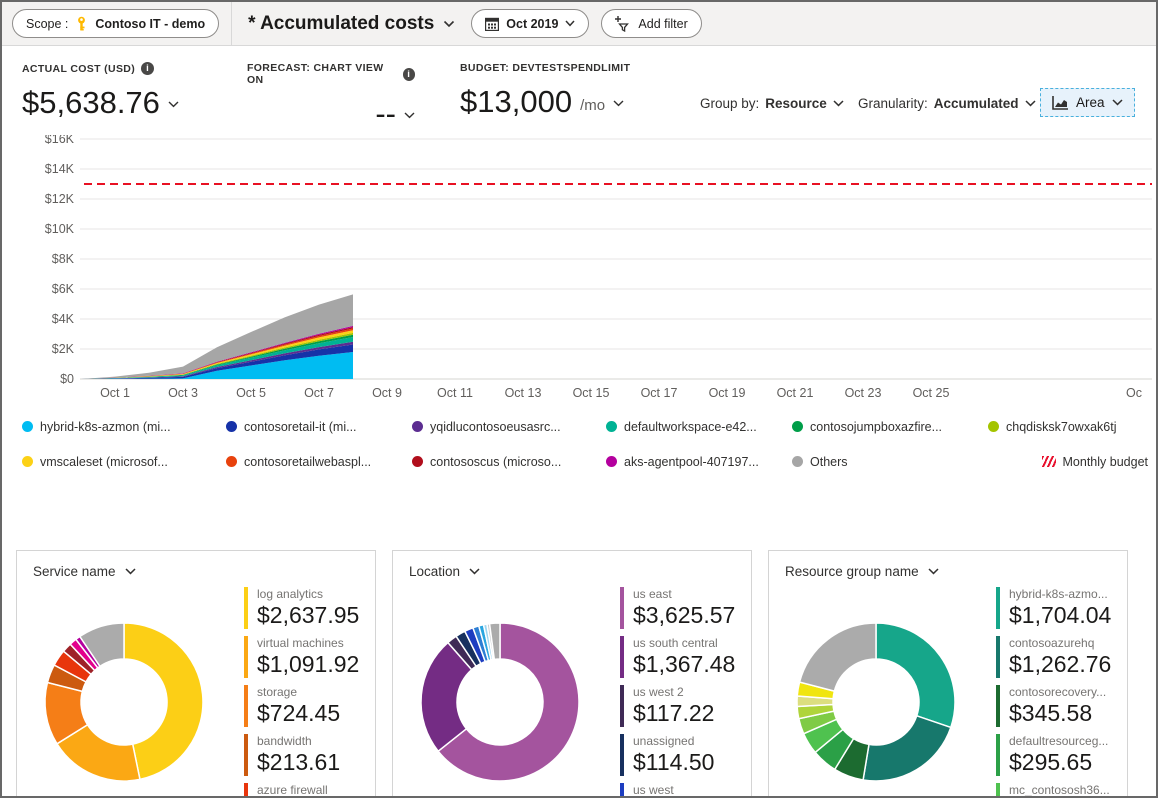 The width and height of the screenshot is (1158, 798). I want to click on scope-value: Contoso IT - demo, so click(150, 23).